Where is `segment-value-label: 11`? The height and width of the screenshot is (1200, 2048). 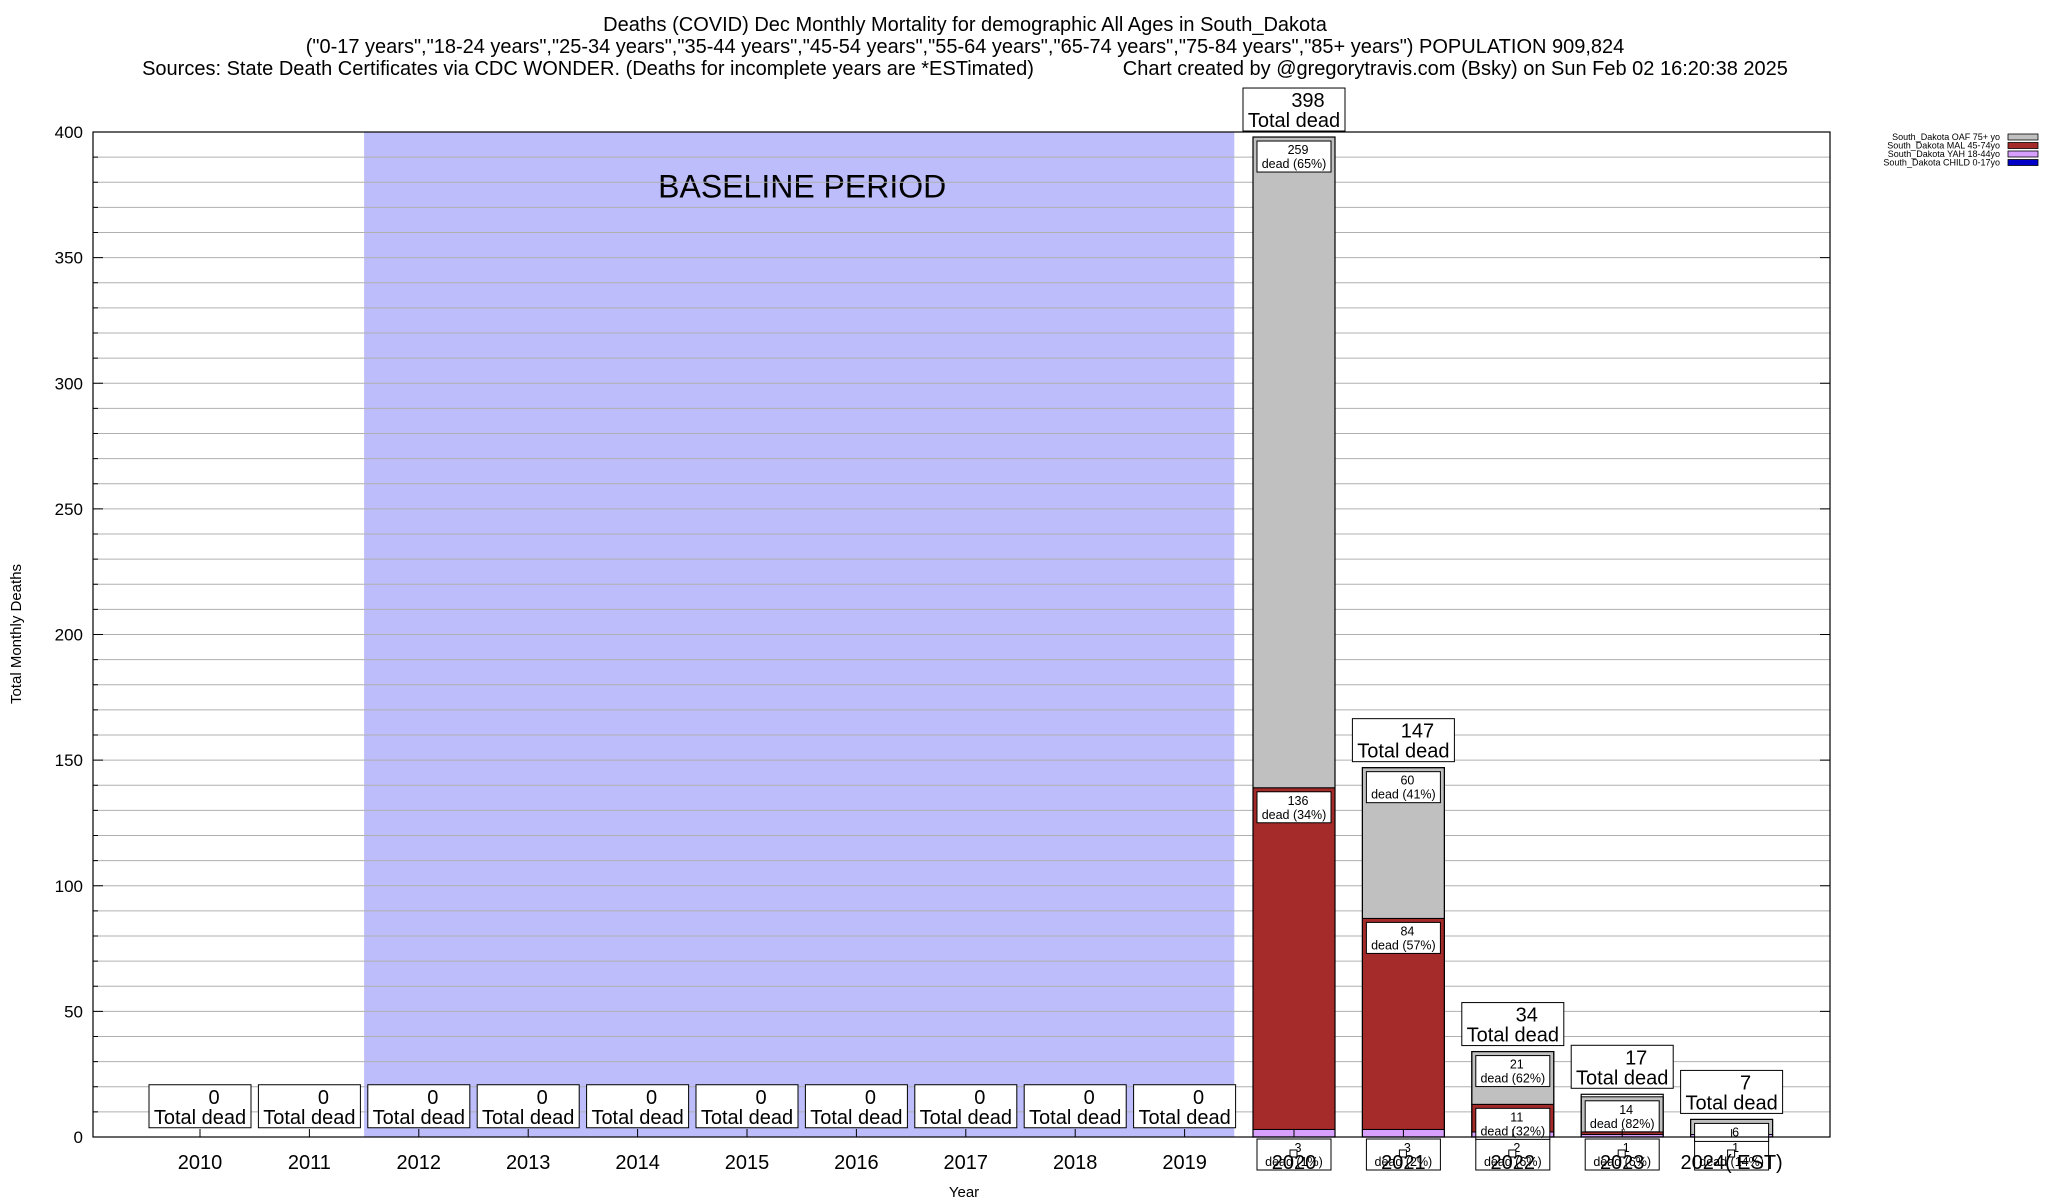
segment-value-label: 11 is located at coordinates (1516, 1117).